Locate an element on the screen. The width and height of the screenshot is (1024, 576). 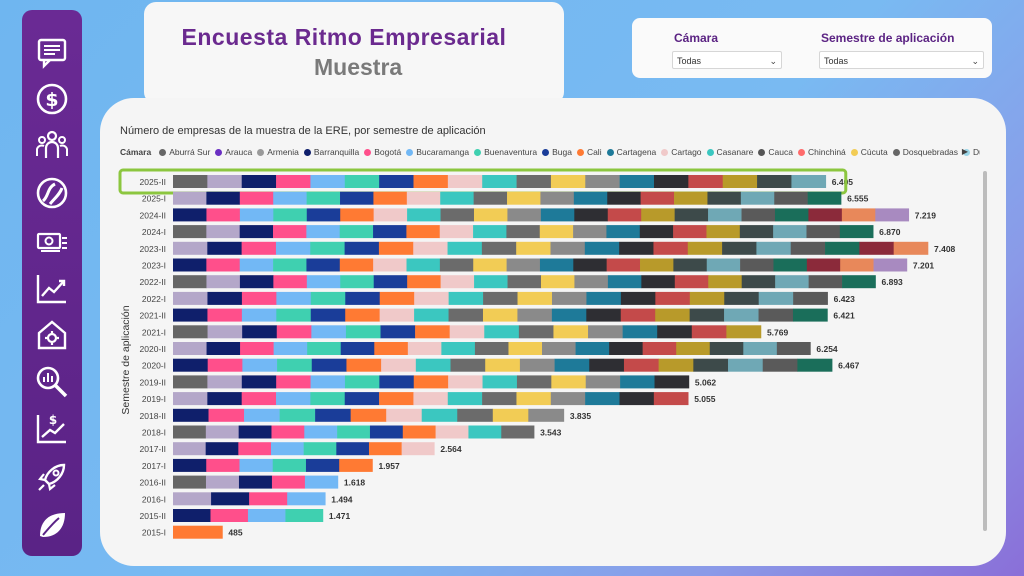
bar-row: 2020-I 6.467 is located at coordinates (501, 365).